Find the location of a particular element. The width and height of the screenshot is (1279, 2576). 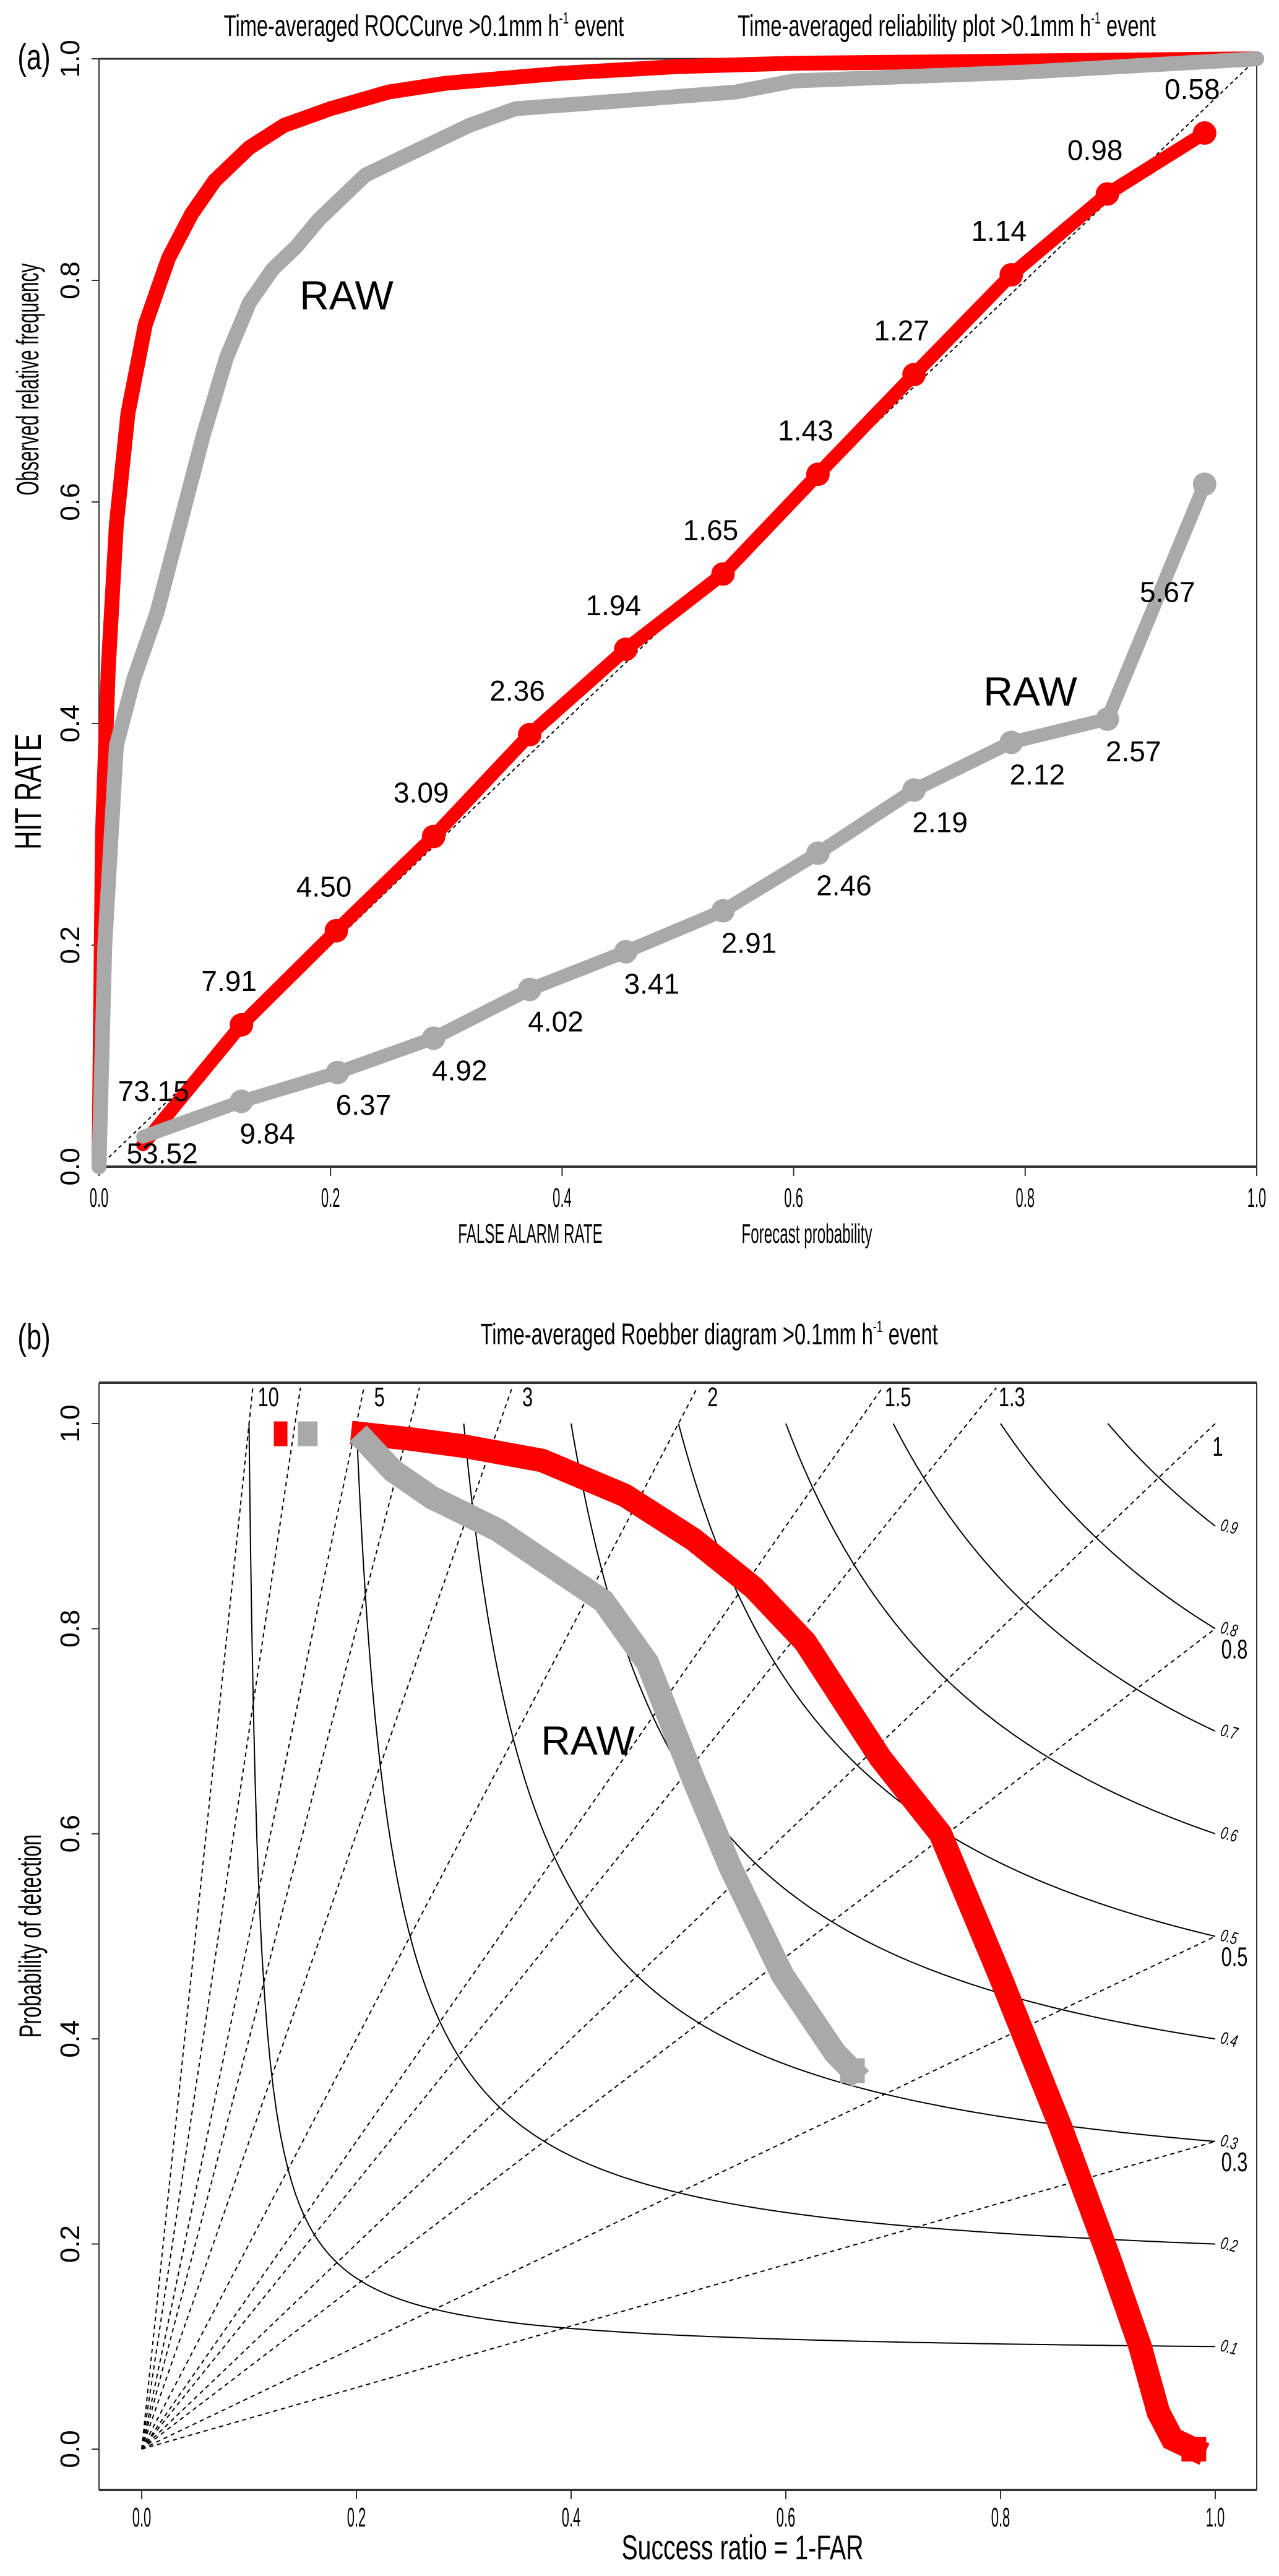

reliability-point-label-group: 1.65 is located at coordinates (711, 530).